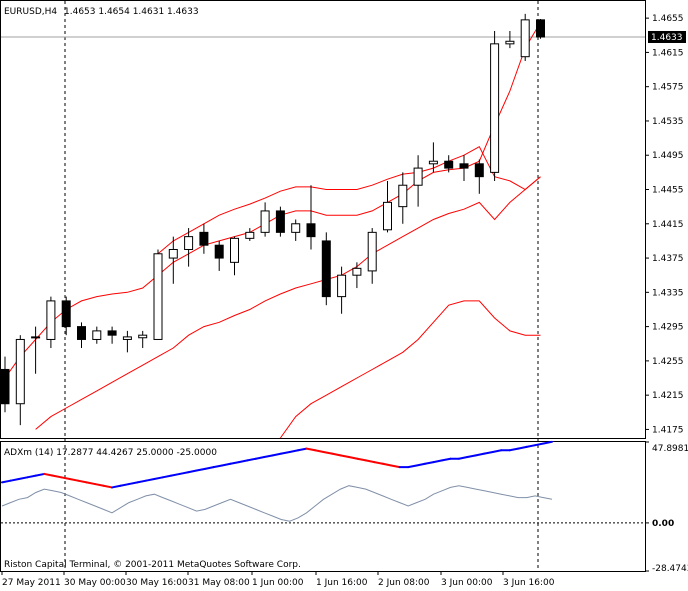  I want to click on y-tick-label: 1.4215, so click(668, 396).